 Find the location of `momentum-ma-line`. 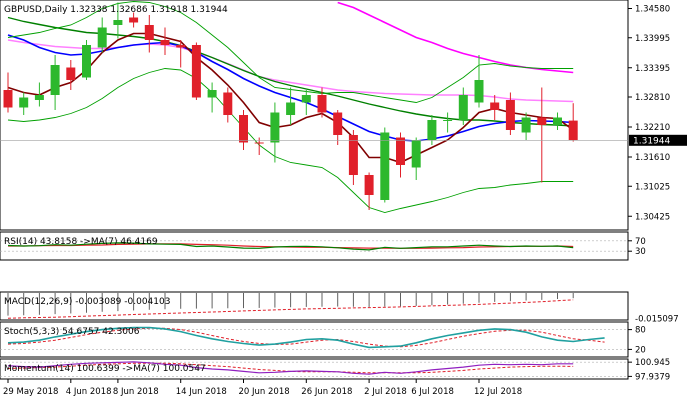

momentum-ma-line is located at coordinates (290, 368).